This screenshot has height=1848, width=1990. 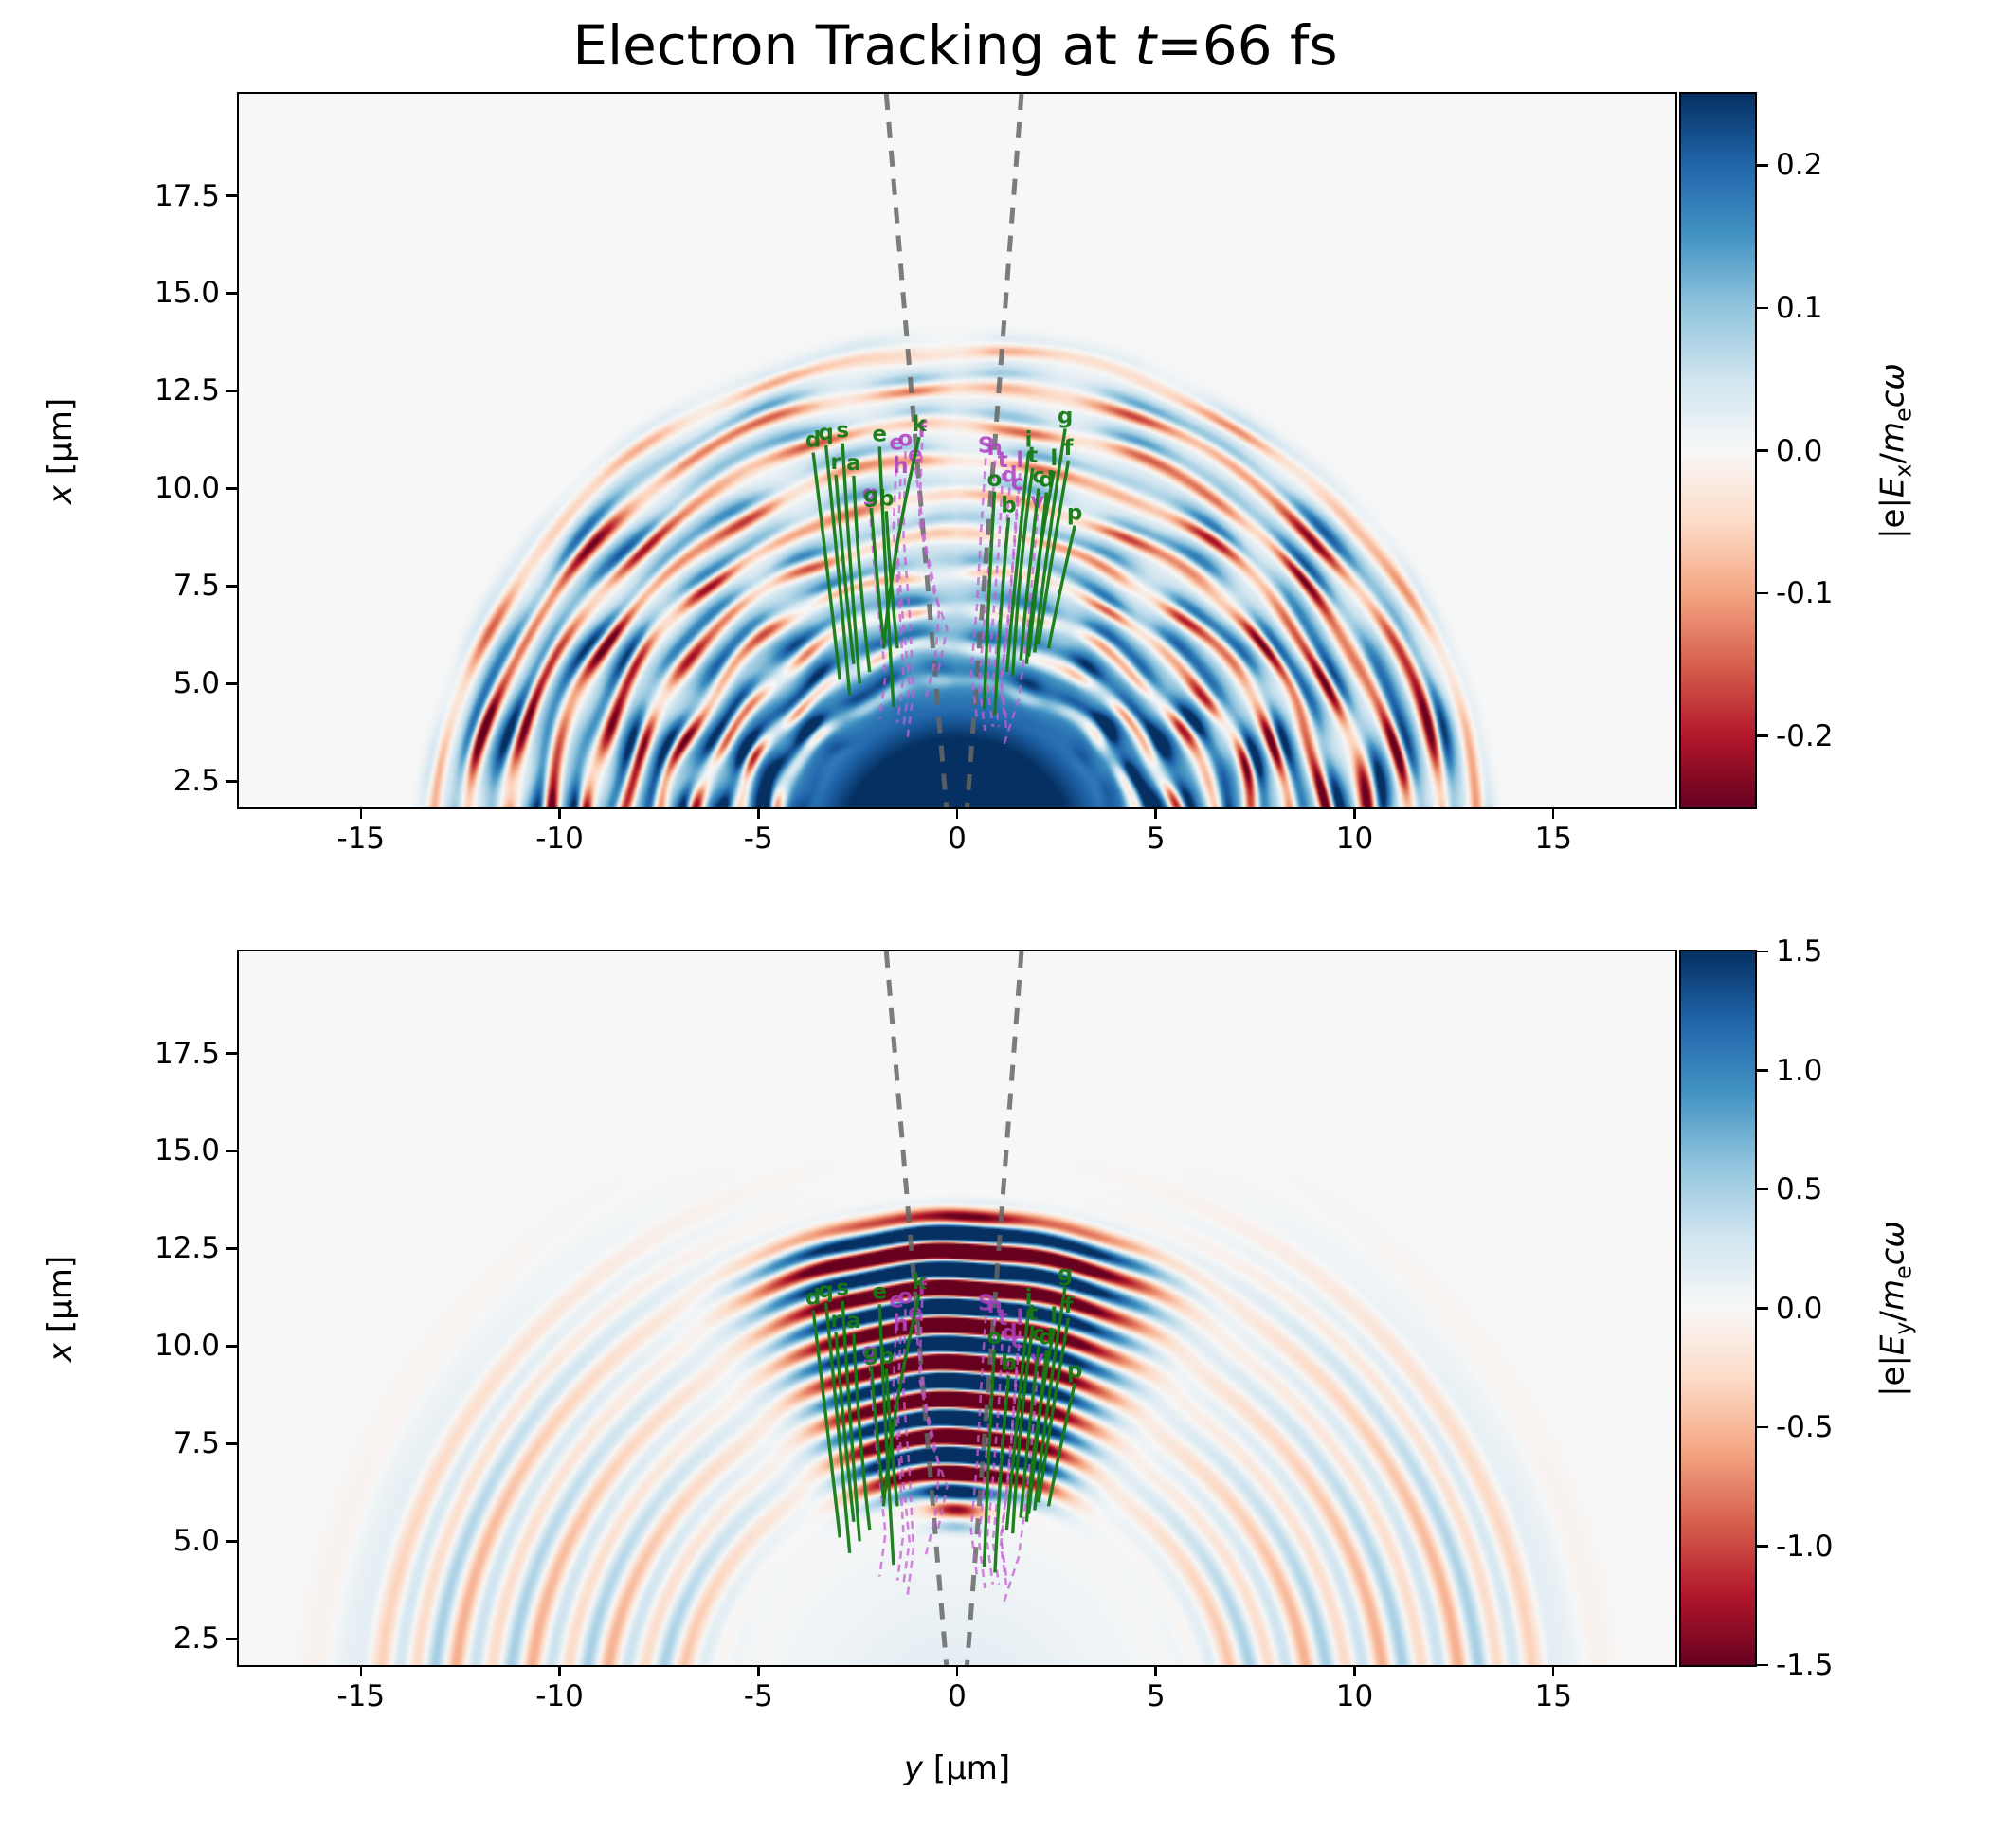 What do you see at coordinates (995, 480) in the screenshot?
I see `green-electron-marker: o` at bounding box center [995, 480].